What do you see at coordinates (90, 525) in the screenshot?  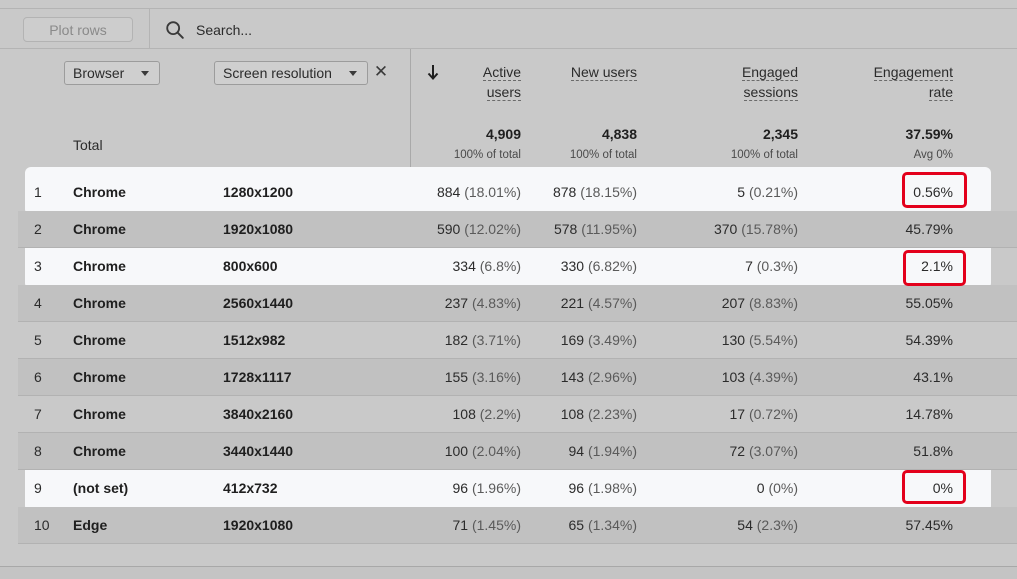 I see `browser-cell: Edge` at bounding box center [90, 525].